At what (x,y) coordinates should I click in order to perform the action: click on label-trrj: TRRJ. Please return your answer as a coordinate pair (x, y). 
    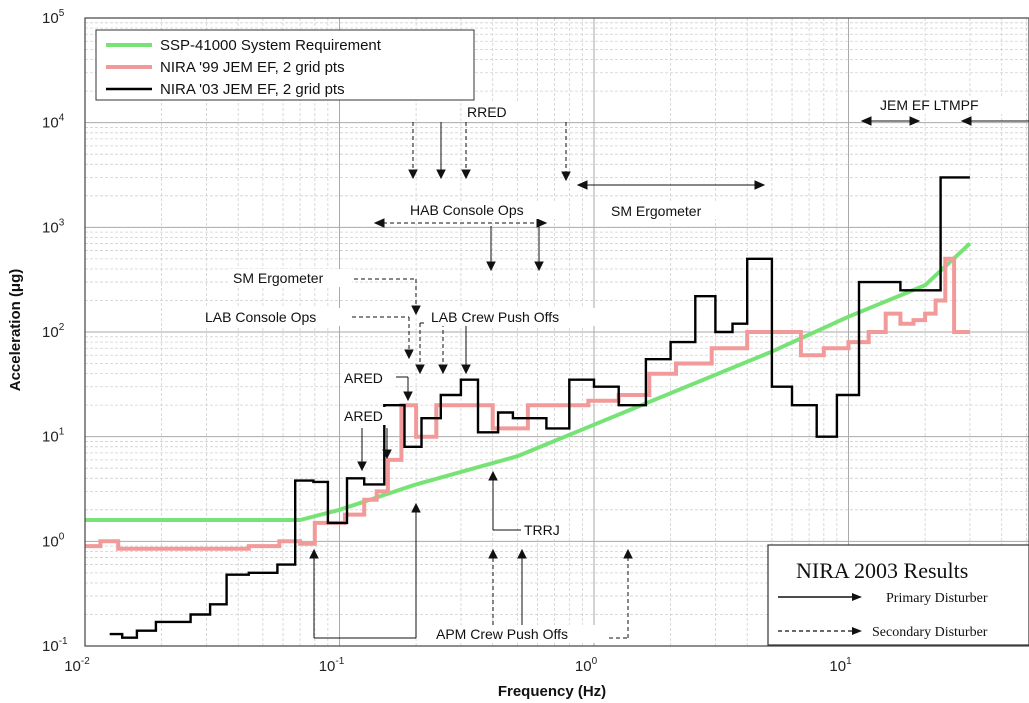
    Looking at the image, I should click on (542, 530).